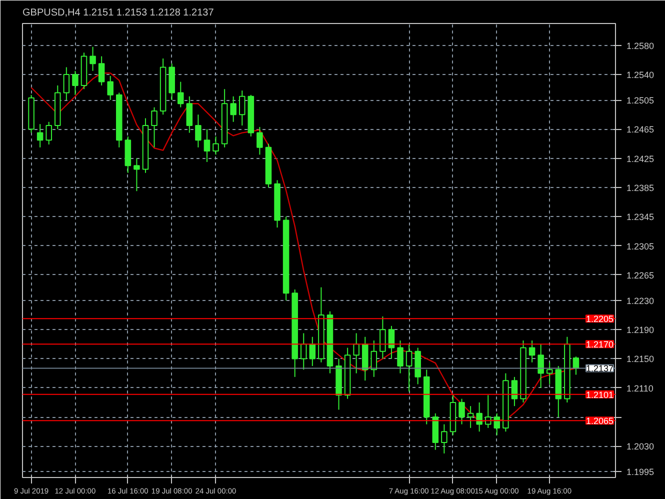  Describe the element at coordinates (600, 369) in the screenshot. I see `ref-line-label: 1.2137` at that location.